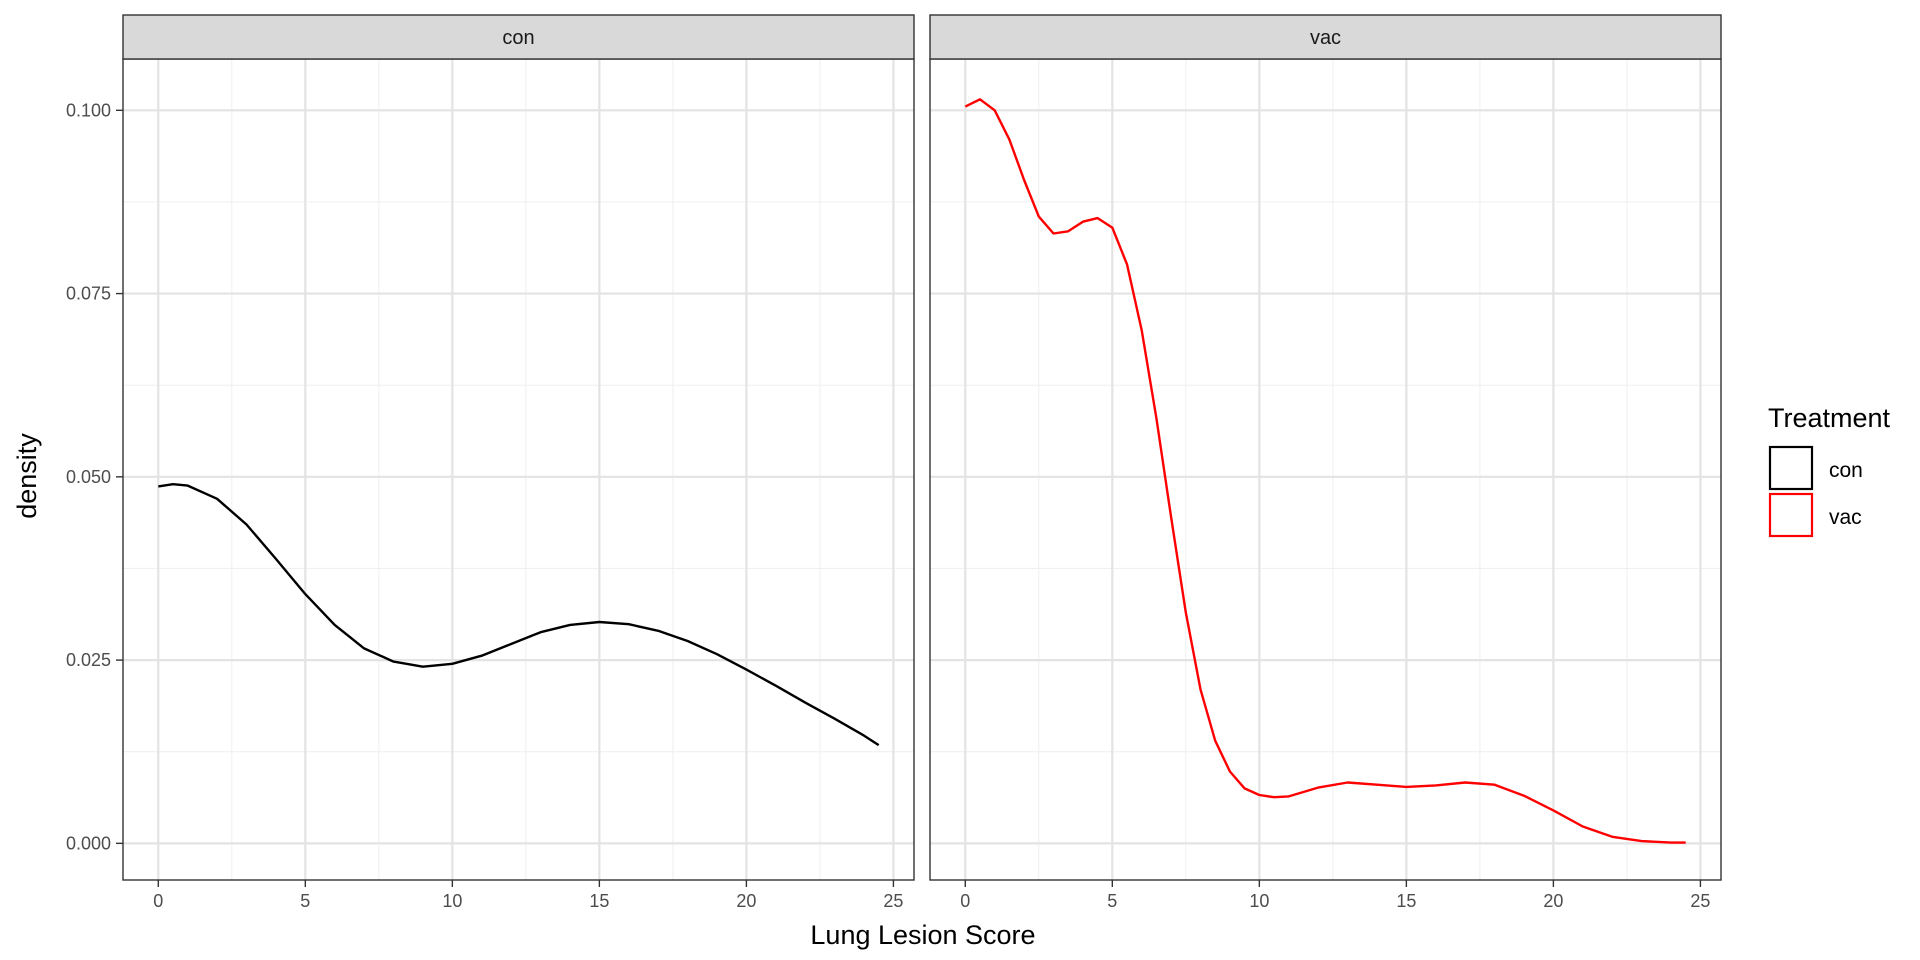 The height and width of the screenshot is (960, 1920). I want to click on y-tick-label: 0.025, so click(88, 660).